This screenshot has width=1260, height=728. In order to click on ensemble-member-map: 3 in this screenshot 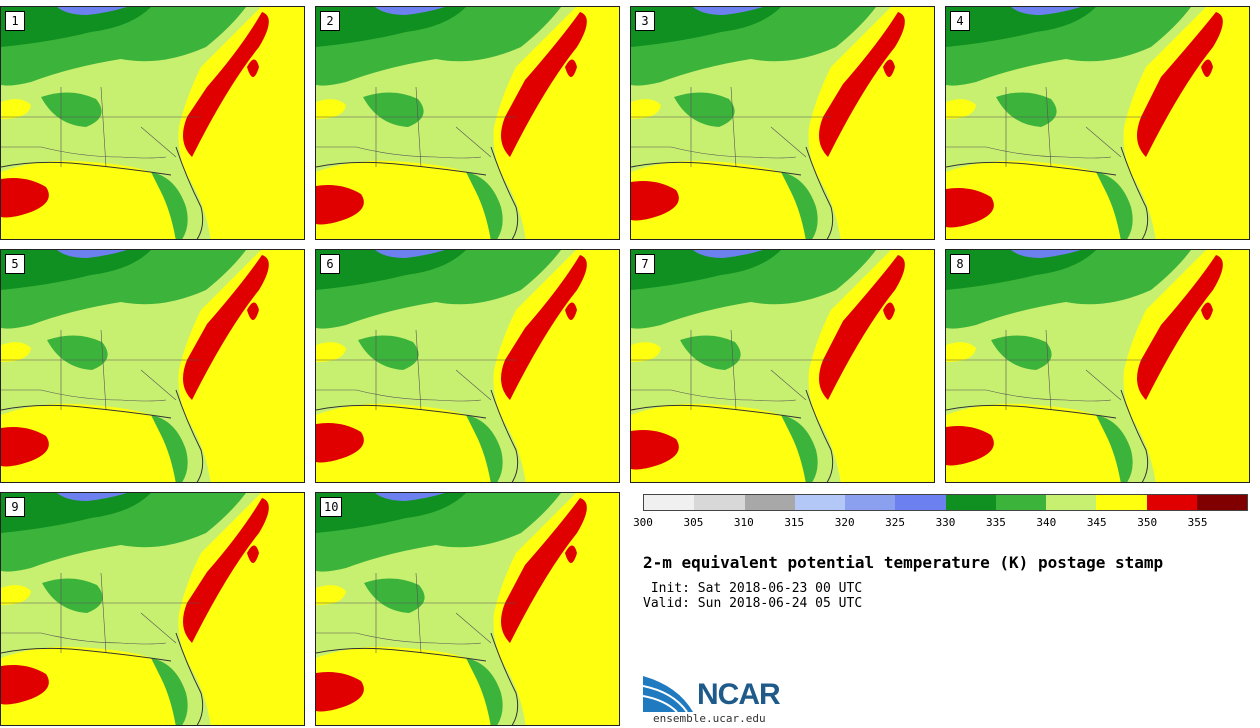, I will do `click(782, 123)`.